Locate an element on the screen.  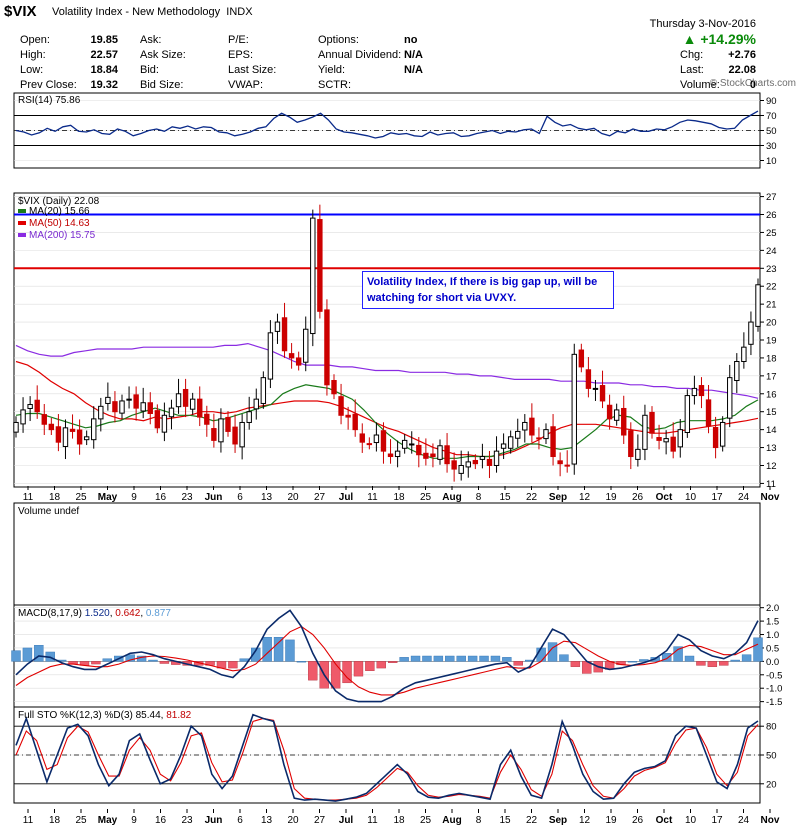
exchange: INDX is located at coordinates (239, 12).